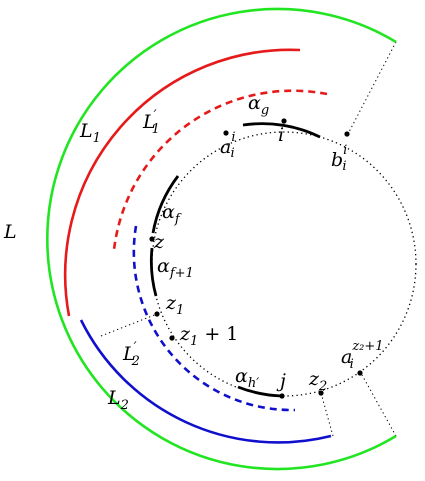  What do you see at coordinates (10, 232) in the screenshot?
I see `label-L: L` at bounding box center [10, 232].